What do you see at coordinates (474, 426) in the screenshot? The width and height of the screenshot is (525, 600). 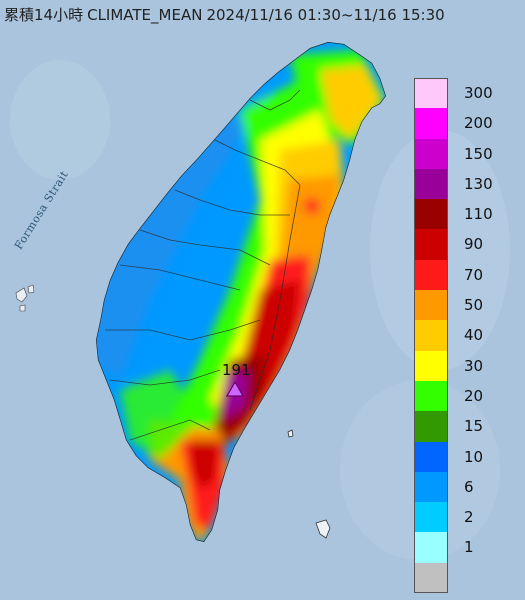 I see `legend-label: 15` at bounding box center [474, 426].